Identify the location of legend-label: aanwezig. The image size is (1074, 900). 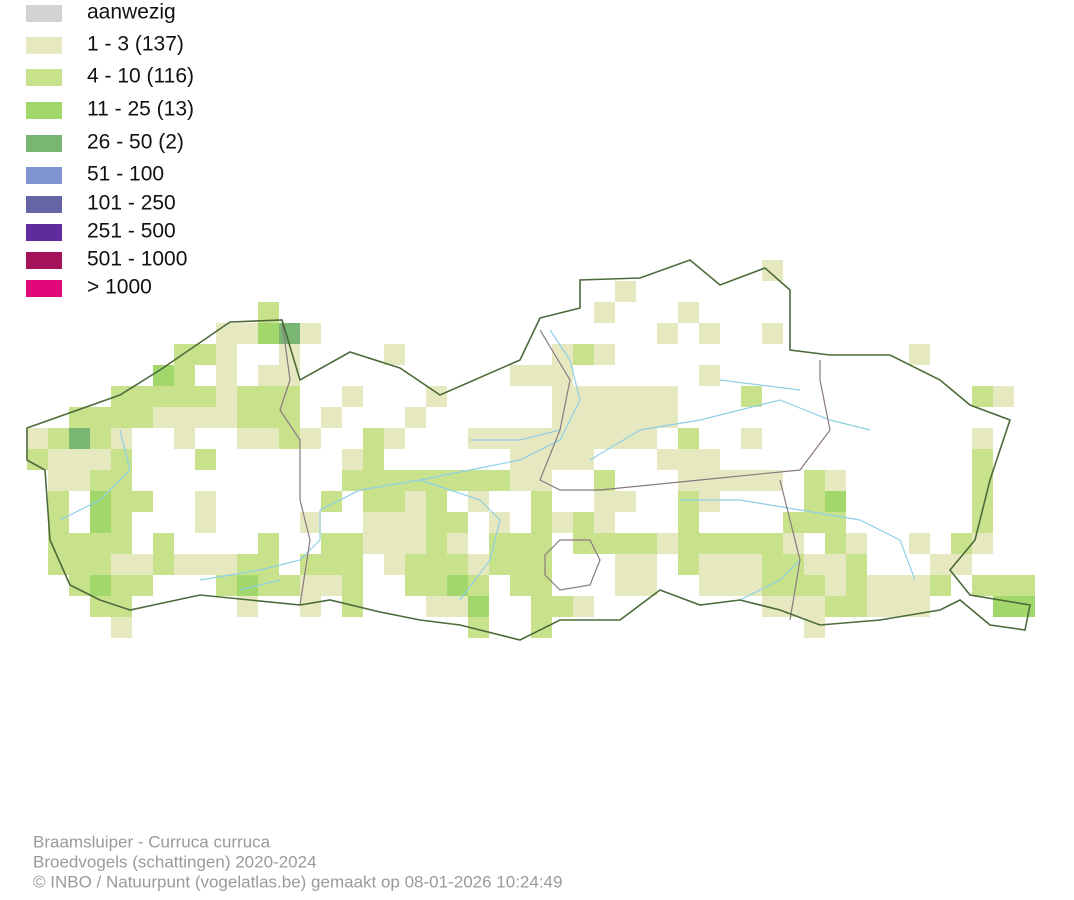
(131, 12).